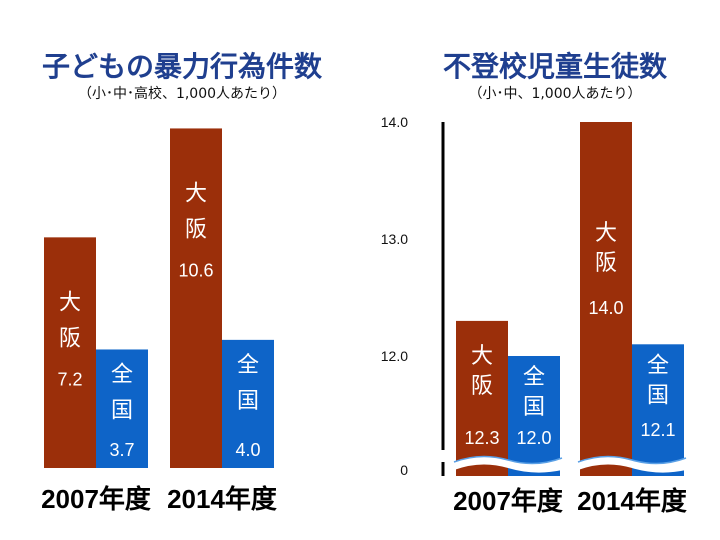  I want to click on left-series-label-1-1-1: 国, so click(248, 401).